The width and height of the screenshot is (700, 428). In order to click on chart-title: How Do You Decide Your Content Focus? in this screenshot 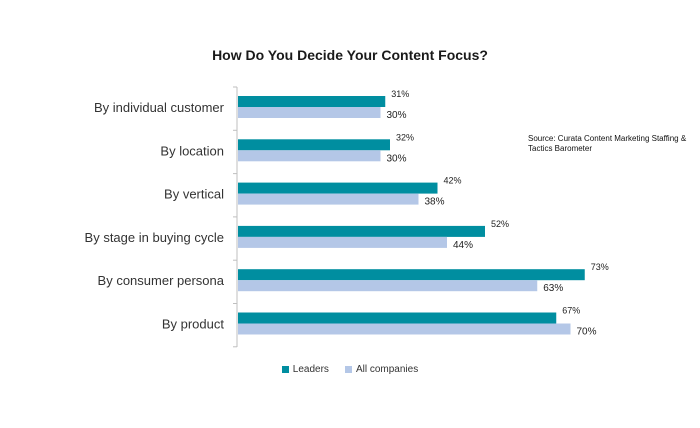, I will do `click(350, 55)`.